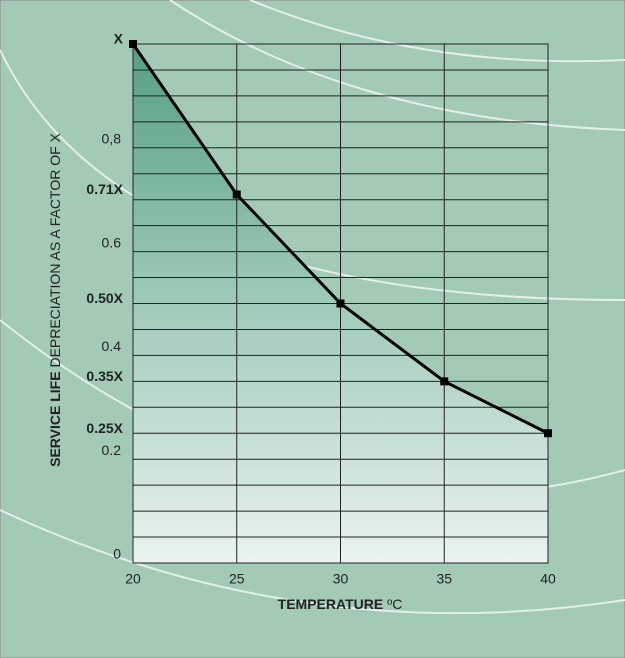 The image size is (625, 658). I want to click on value-label: 0.71X, so click(104, 189).